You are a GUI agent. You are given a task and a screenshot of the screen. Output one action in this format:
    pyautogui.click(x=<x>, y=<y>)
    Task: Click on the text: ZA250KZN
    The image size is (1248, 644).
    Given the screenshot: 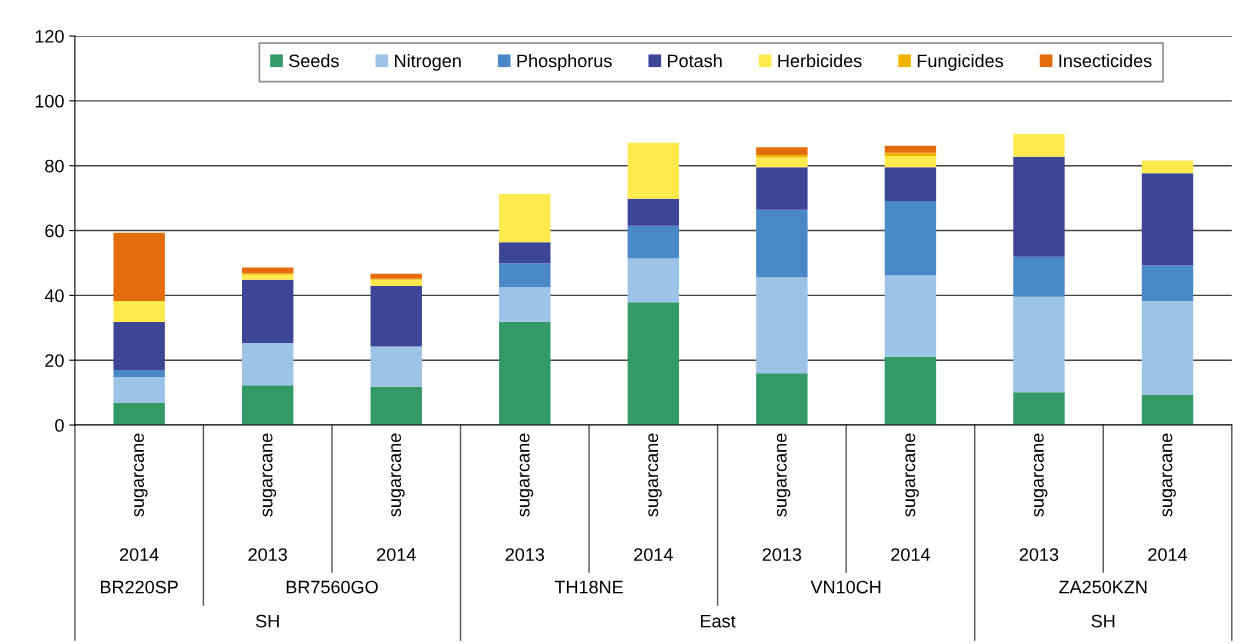 What is the action you would take?
    pyautogui.click(x=1103, y=587)
    